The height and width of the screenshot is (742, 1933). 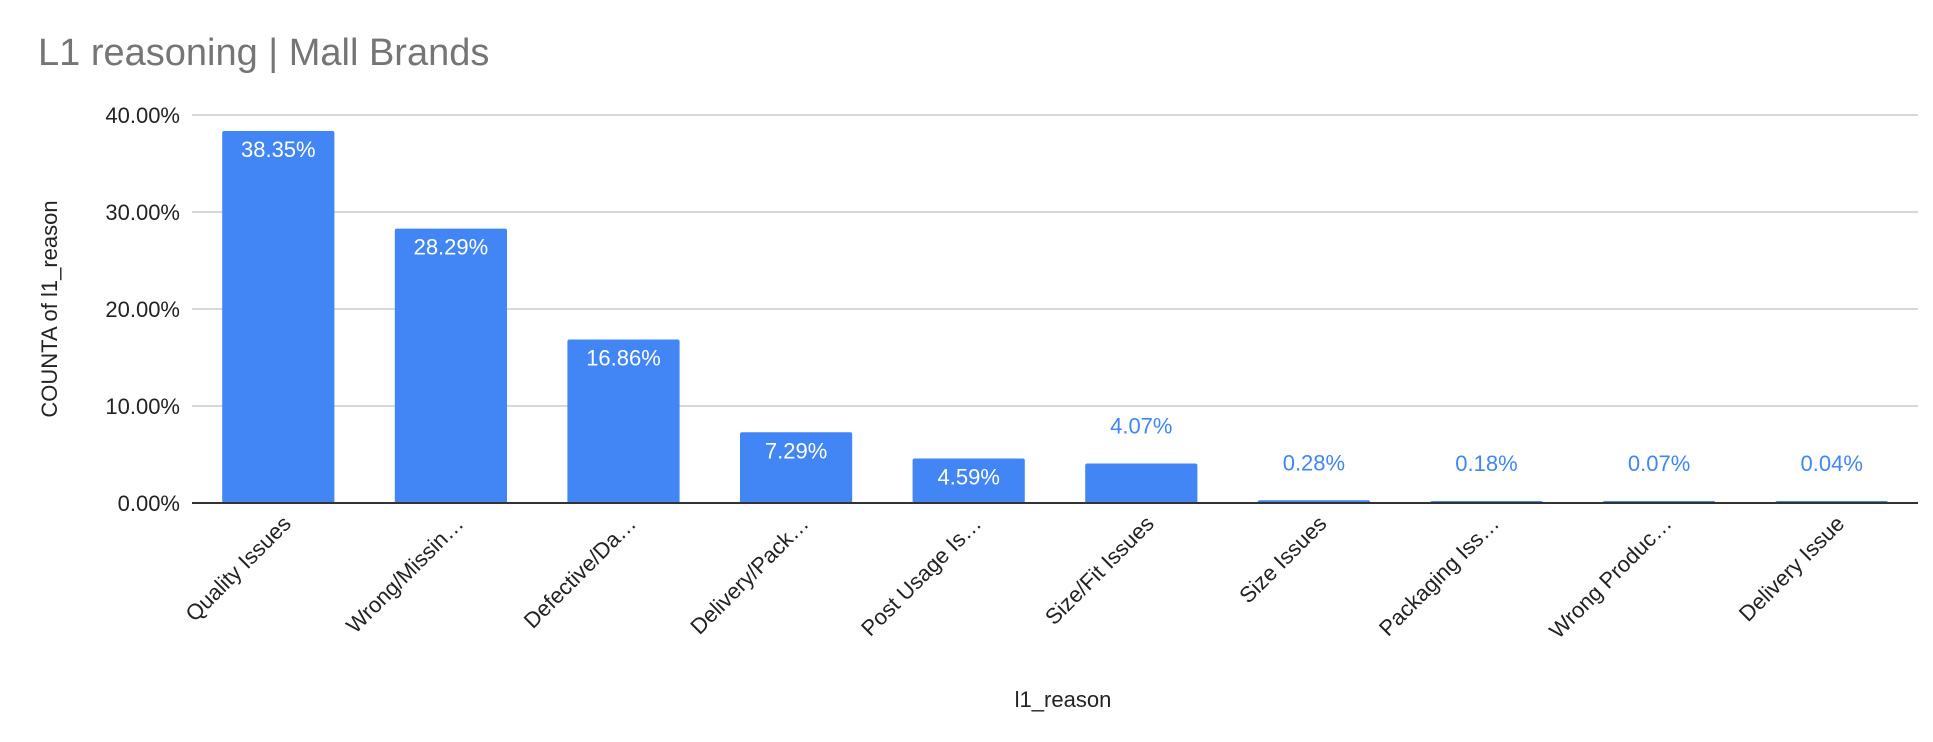 What do you see at coordinates (142, 406) in the screenshot?
I see `y-tick-label: 10.00%` at bounding box center [142, 406].